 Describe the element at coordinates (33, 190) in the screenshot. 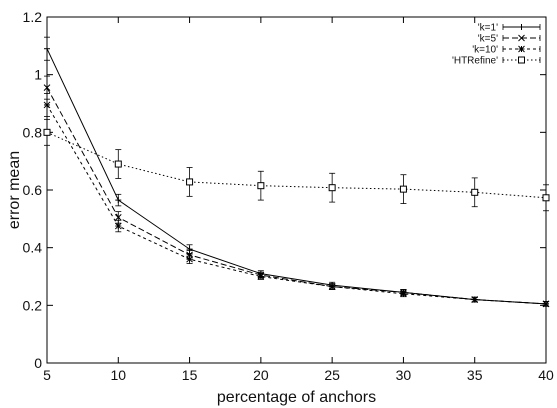

I see `y-tick-label: 0.6` at that location.